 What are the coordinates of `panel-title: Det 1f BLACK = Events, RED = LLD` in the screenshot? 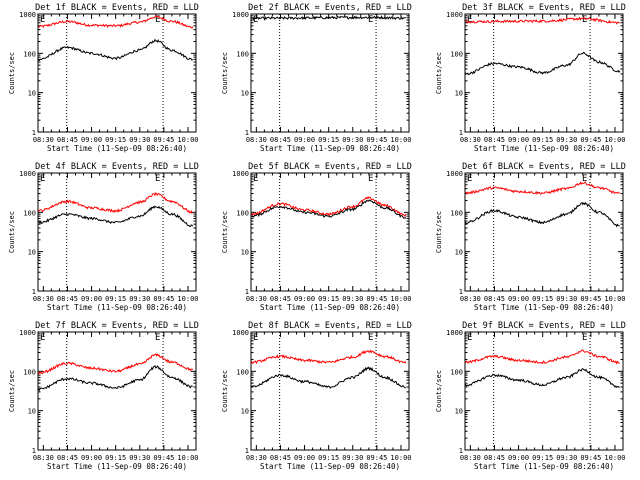 It's located at (117, 8).